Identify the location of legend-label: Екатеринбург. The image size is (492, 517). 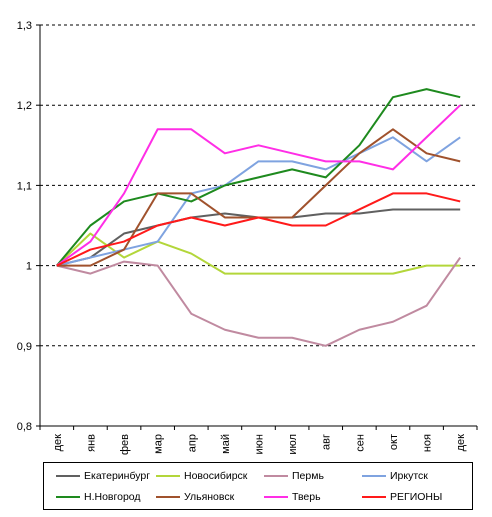
(117, 476).